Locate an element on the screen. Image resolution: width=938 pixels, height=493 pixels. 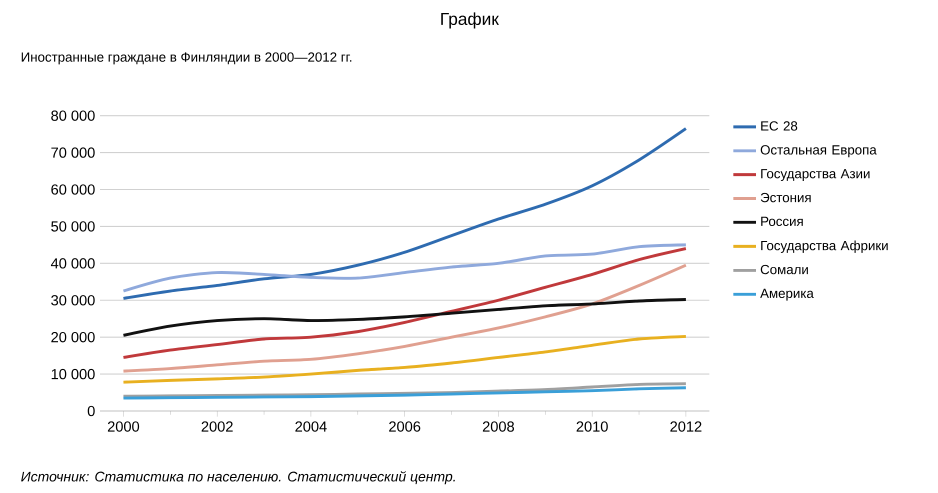
y-tick-label: 20 000 is located at coordinates (73, 337).